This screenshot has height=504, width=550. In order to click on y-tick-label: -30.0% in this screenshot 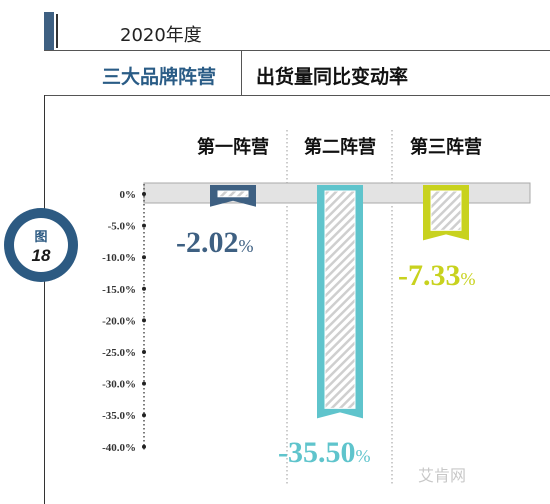, I will do `click(119, 385)`.